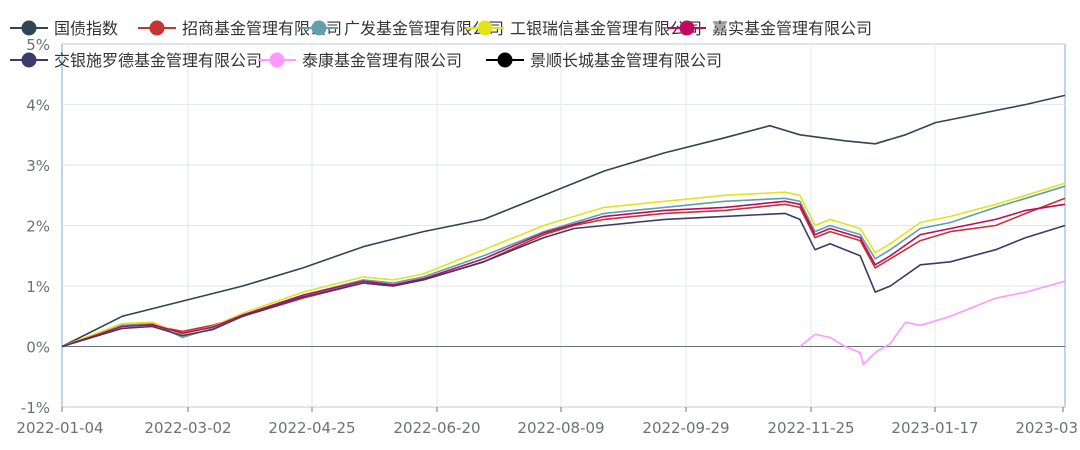  I want to click on x-tick-label: 2022-04-25, so click(311, 428).